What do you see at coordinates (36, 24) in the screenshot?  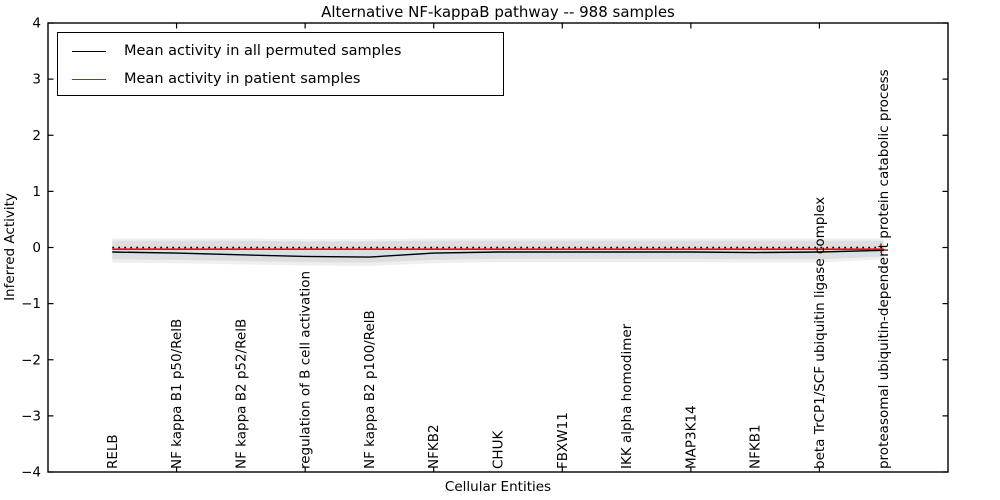 I see `y-tick-label: 4` at bounding box center [36, 24].